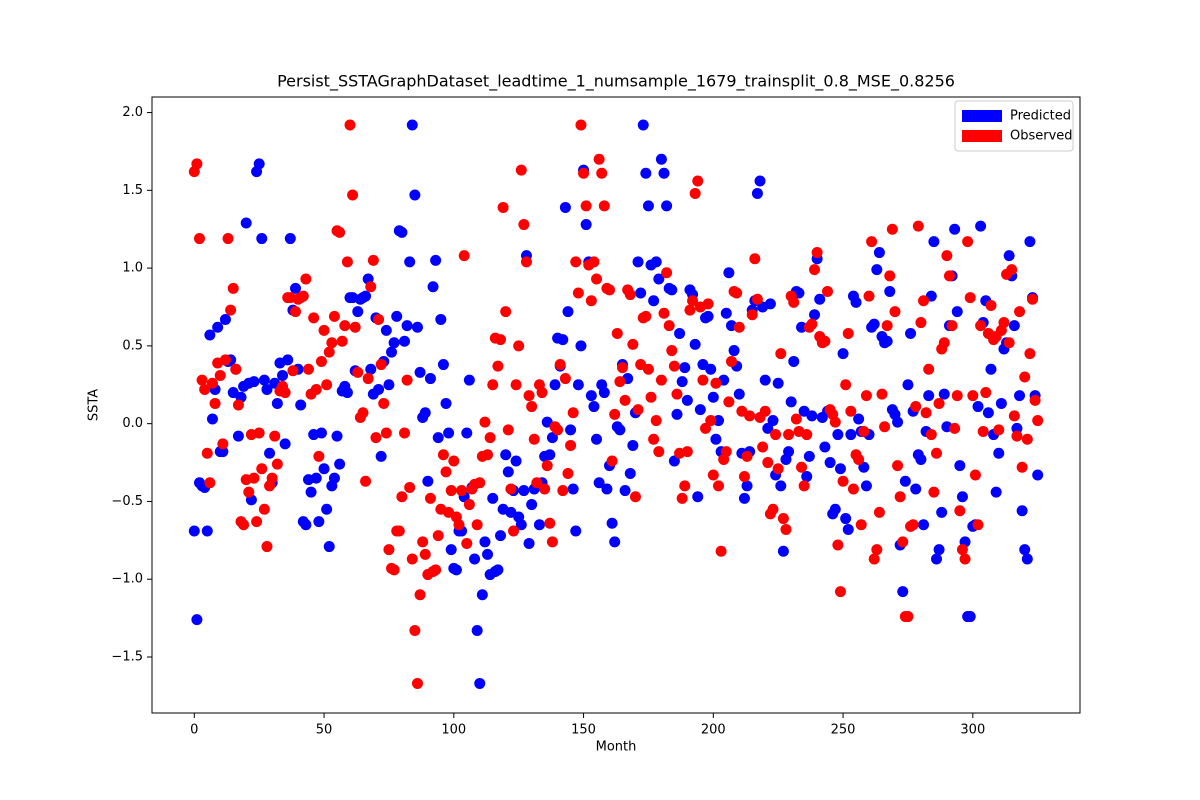 This screenshot has height=800, width=1200. I want to click on y-tick-label: 0.5, so click(132, 345).